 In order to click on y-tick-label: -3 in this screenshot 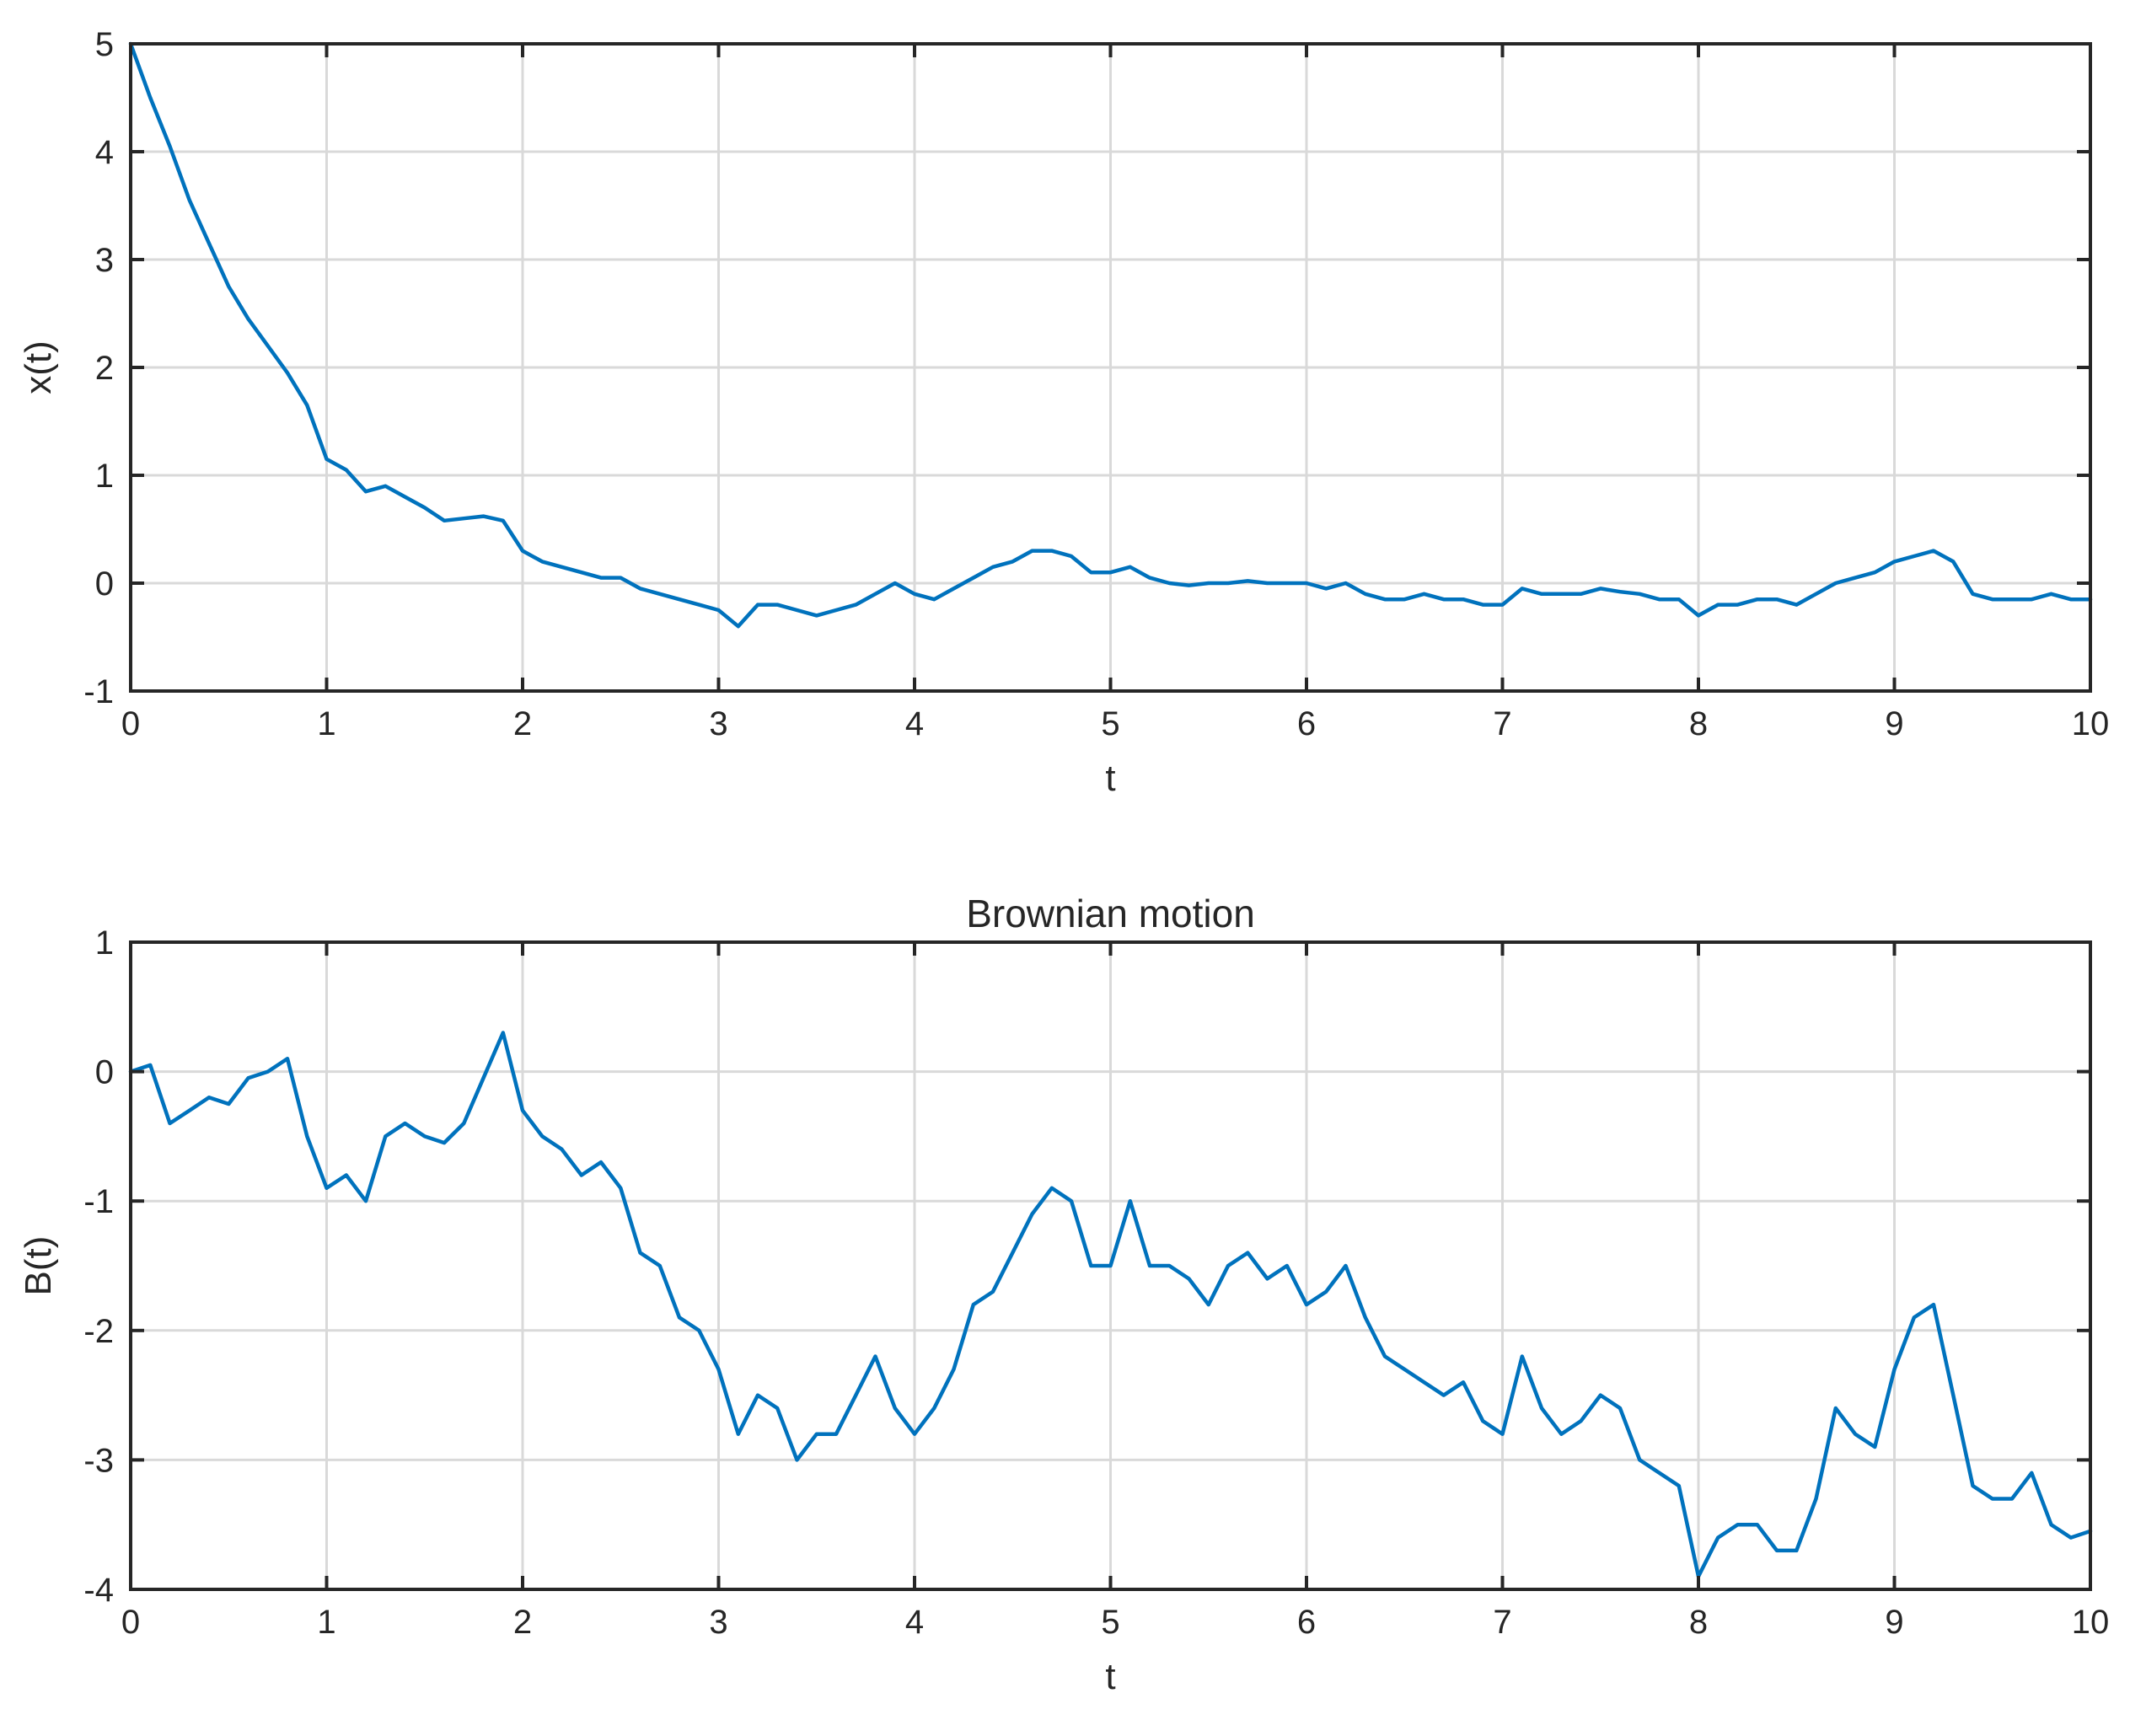, I will do `click(99, 1460)`.